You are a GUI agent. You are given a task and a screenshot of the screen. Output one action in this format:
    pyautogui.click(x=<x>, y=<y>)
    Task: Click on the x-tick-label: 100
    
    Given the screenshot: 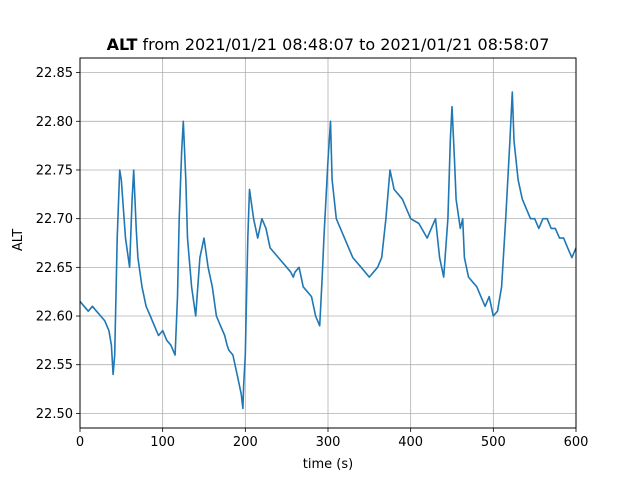 What is the action you would take?
    pyautogui.click(x=162, y=442)
    